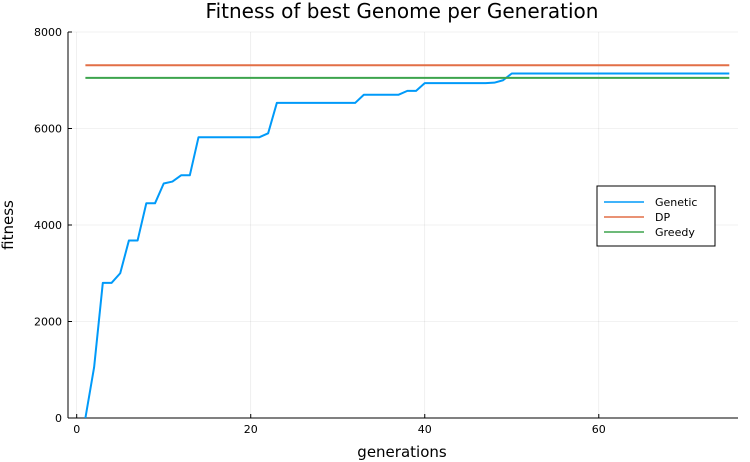  I want to click on x-axis-label: generations, so click(402, 452).